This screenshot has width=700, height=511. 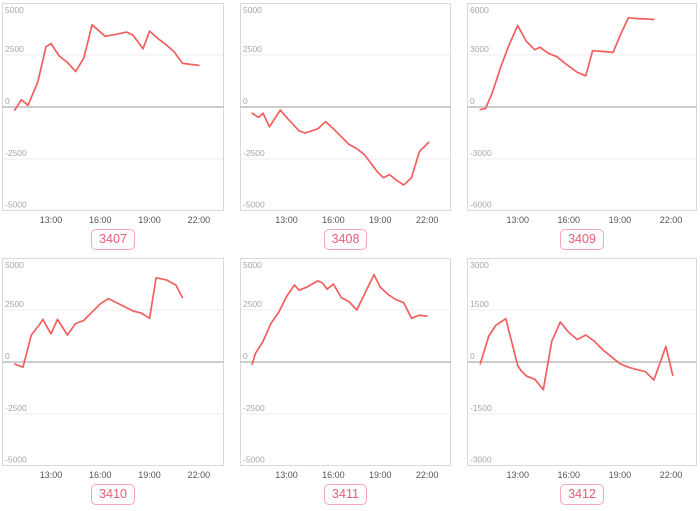 What do you see at coordinates (481, 205) in the screenshot?
I see `y-tick-label: -6000` at bounding box center [481, 205].